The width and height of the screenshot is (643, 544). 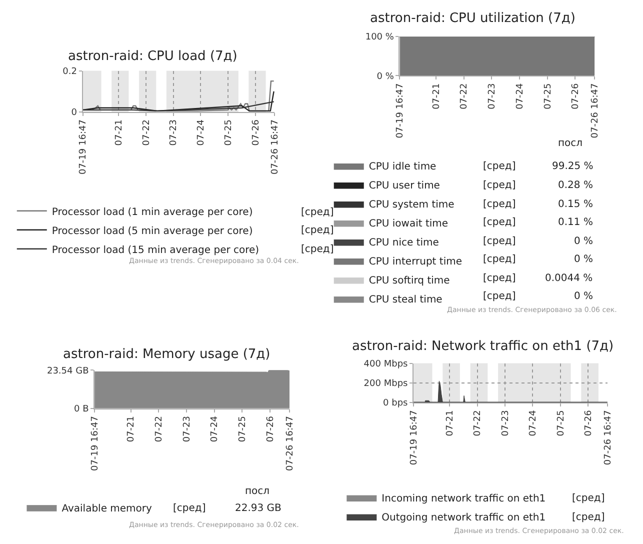 What do you see at coordinates (464, 518) in the screenshot?
I see `legend-label: Outgoing network traffic on eth1` at bounding box center [464, 518].